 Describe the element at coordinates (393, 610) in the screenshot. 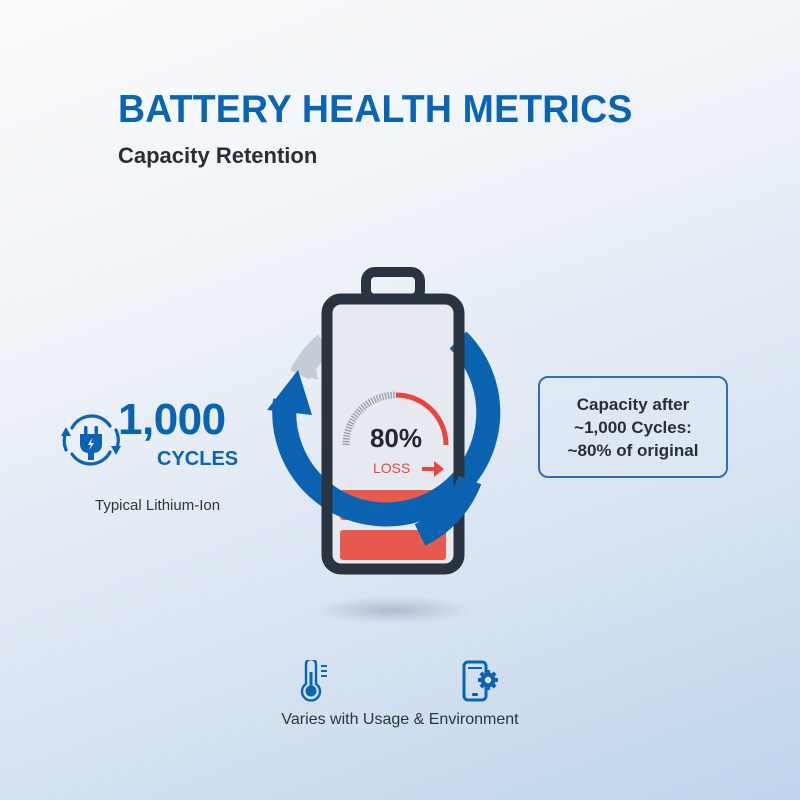

I see `battery-shadow` at that location.